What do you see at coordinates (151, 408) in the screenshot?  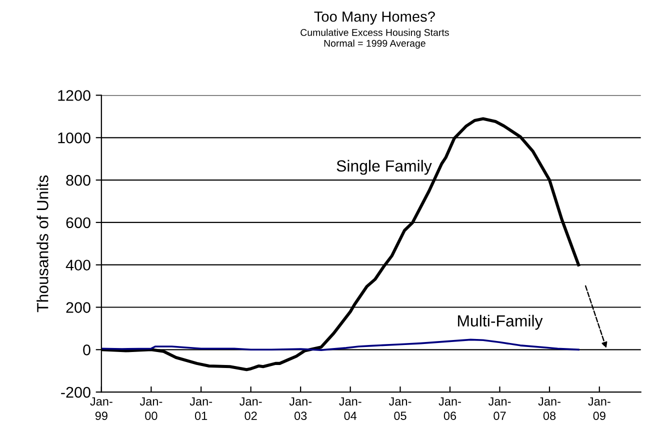 I see `x-tick-label: Jan- 00` at bounding box center [151, 408].